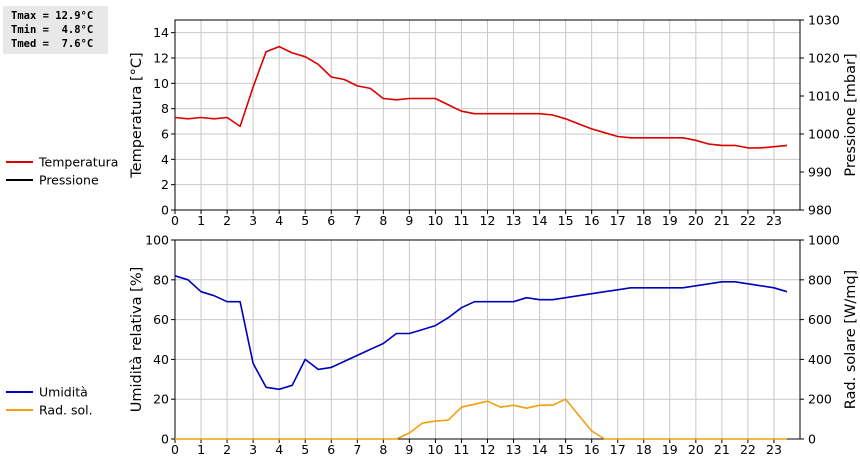  What do you see at coordinates (161, 83) in the screenshot?
I see `y-tick-label-left: 10` at bounding box center [161, 83].